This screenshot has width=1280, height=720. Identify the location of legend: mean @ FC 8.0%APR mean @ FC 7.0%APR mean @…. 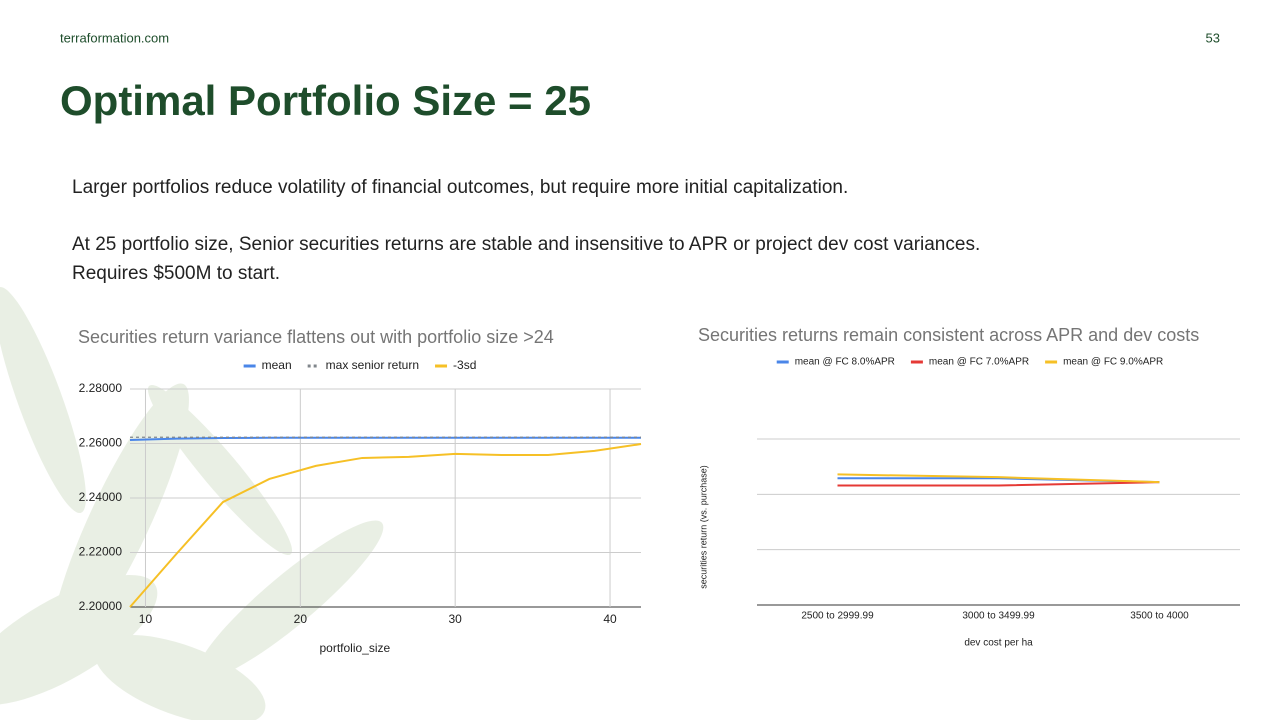
(969, 362).